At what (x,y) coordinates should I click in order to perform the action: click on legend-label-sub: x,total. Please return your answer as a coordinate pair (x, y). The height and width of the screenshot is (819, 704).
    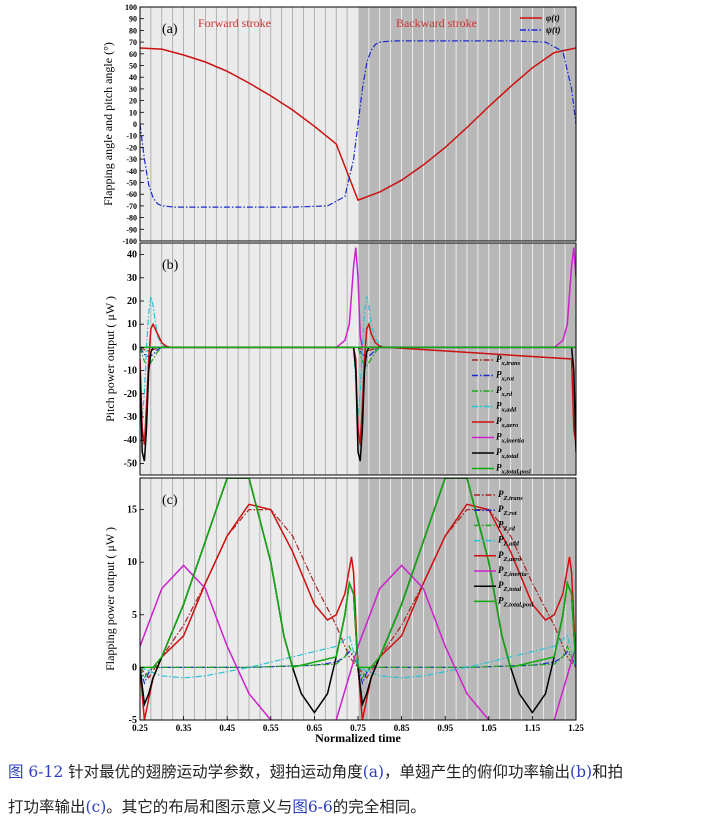
    Looking at the image, I should click on (510, 456).